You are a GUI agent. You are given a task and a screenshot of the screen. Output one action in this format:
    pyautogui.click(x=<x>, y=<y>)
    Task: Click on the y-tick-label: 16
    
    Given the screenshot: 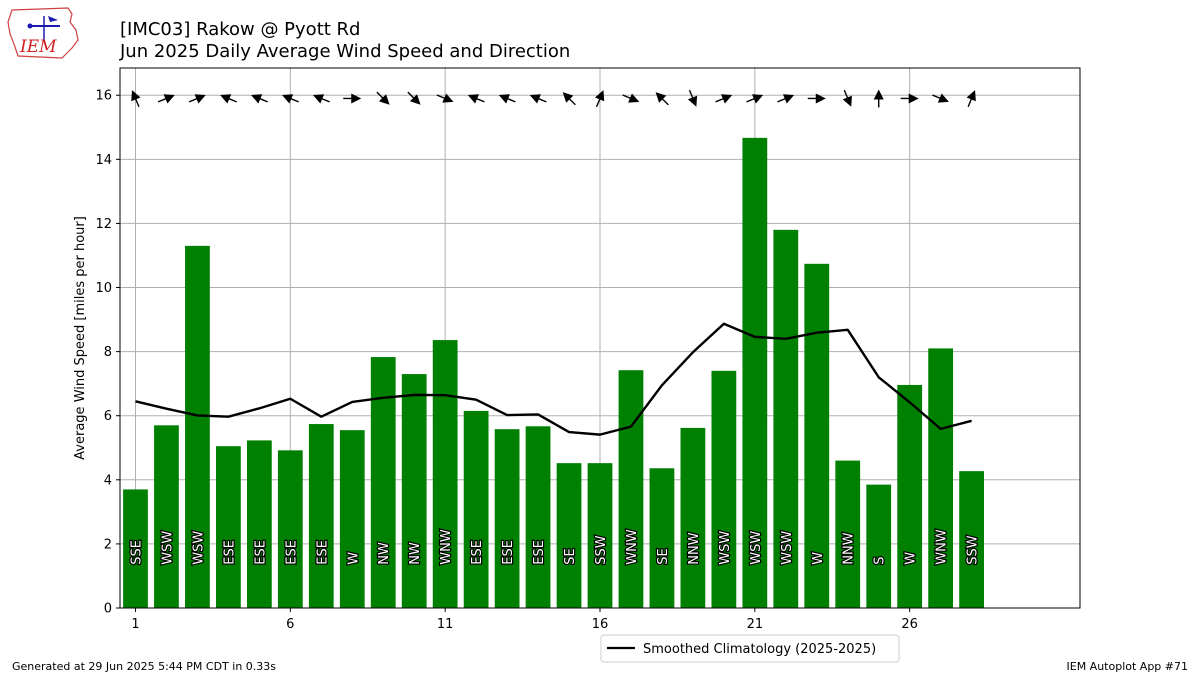 What is the action you would take?
    pyautogui.click(x=103, y=96)
    